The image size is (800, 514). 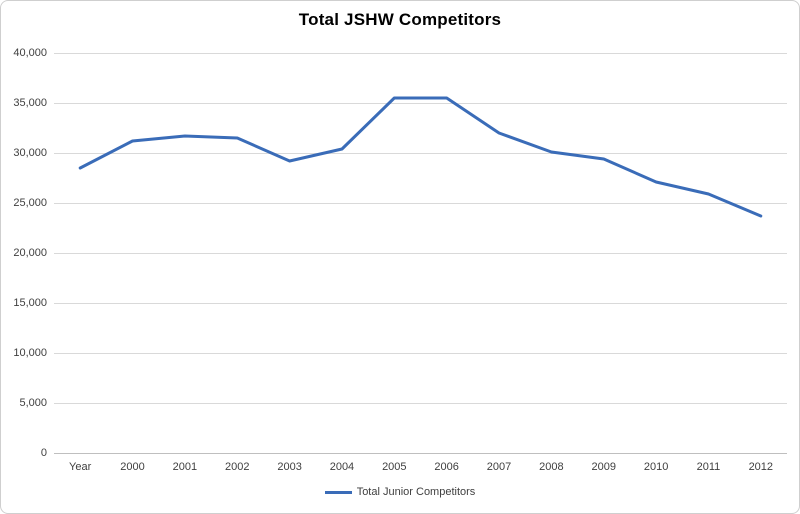 I want to click on x-axis-tick-label: 2010, so click(x=656, y=467).